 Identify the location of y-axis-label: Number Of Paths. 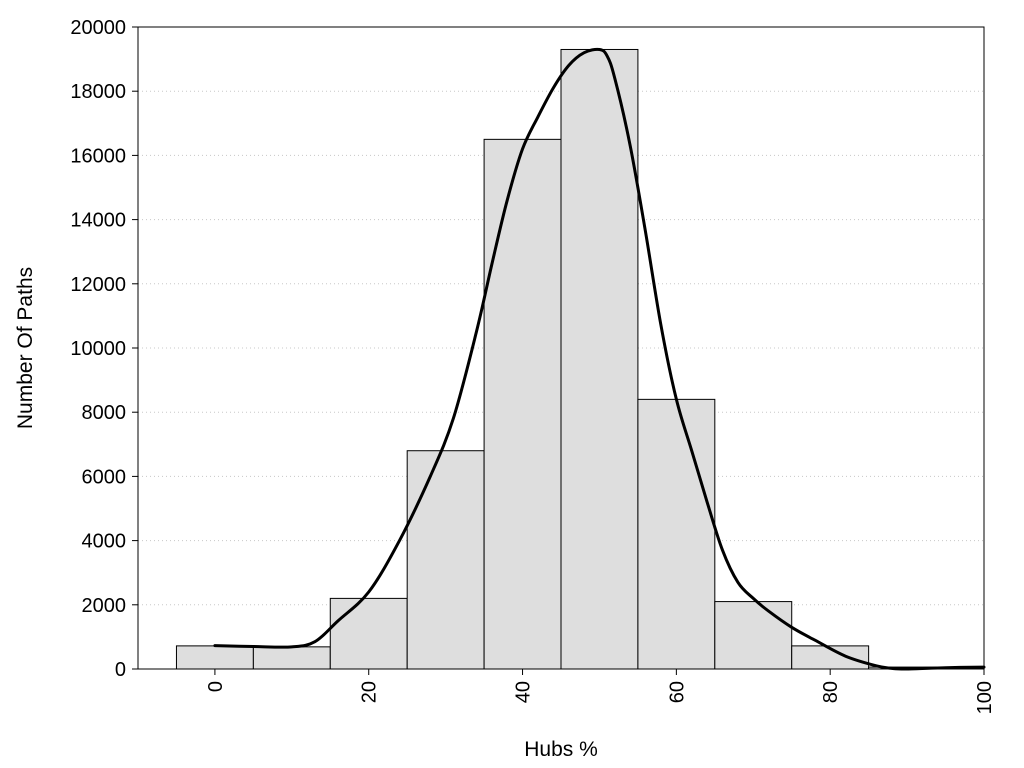
(25, 348).